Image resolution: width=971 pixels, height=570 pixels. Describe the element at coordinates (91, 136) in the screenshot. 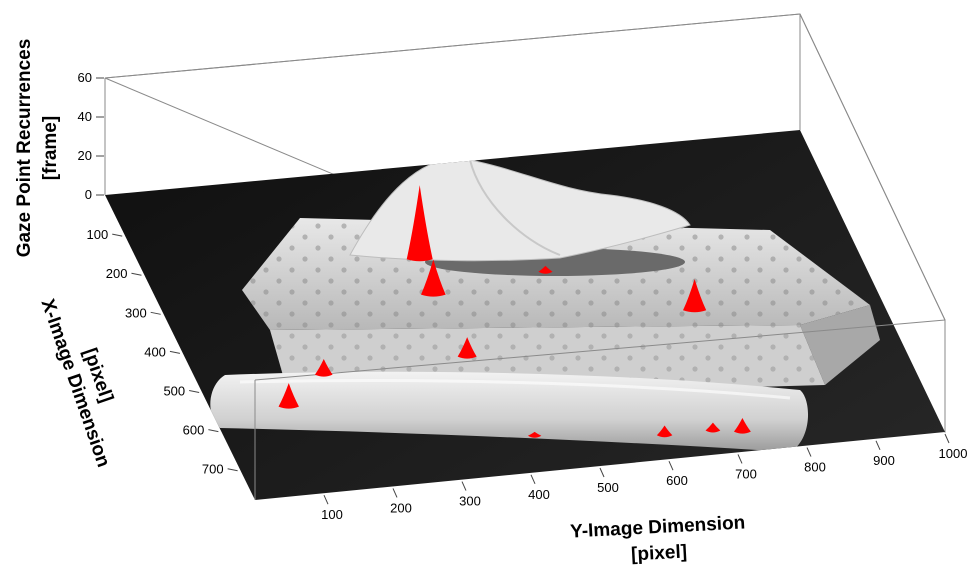

I see `z-axis-ticks: 60 40 20 0` at that location.